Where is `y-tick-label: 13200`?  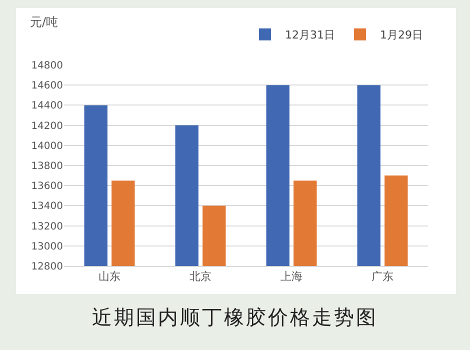 y-tick-label: 13200 is located at coordinates (47, 226).